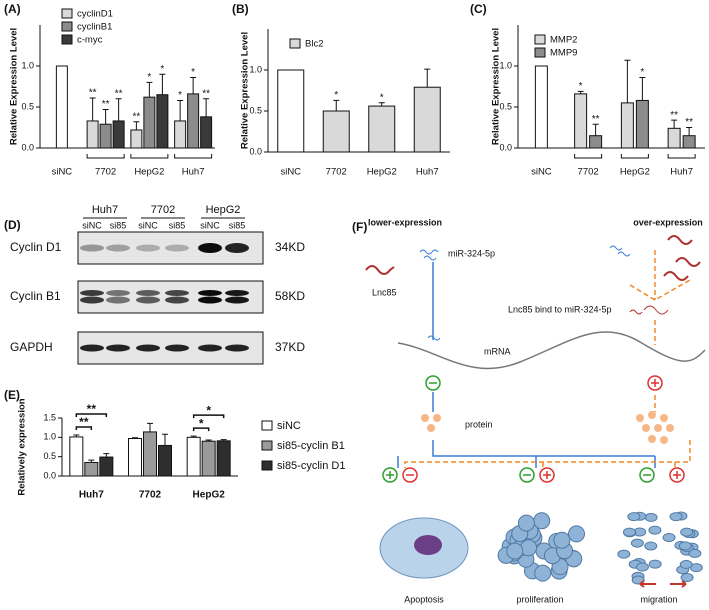 The width and height of the screenshot is (709, 610). Describe the element at coordinates (588, 172) in the screenshot. I see `x-tick-label: 7702` at that location.